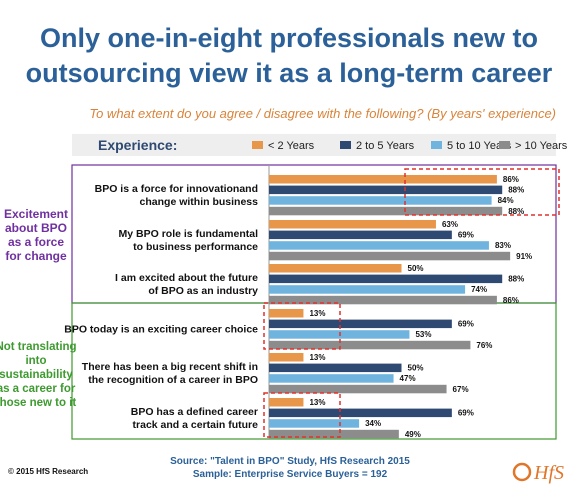 The width and height of the screenshot is (578, 493). I want to click on value-label-5-0: 13%, so click(317, 402).